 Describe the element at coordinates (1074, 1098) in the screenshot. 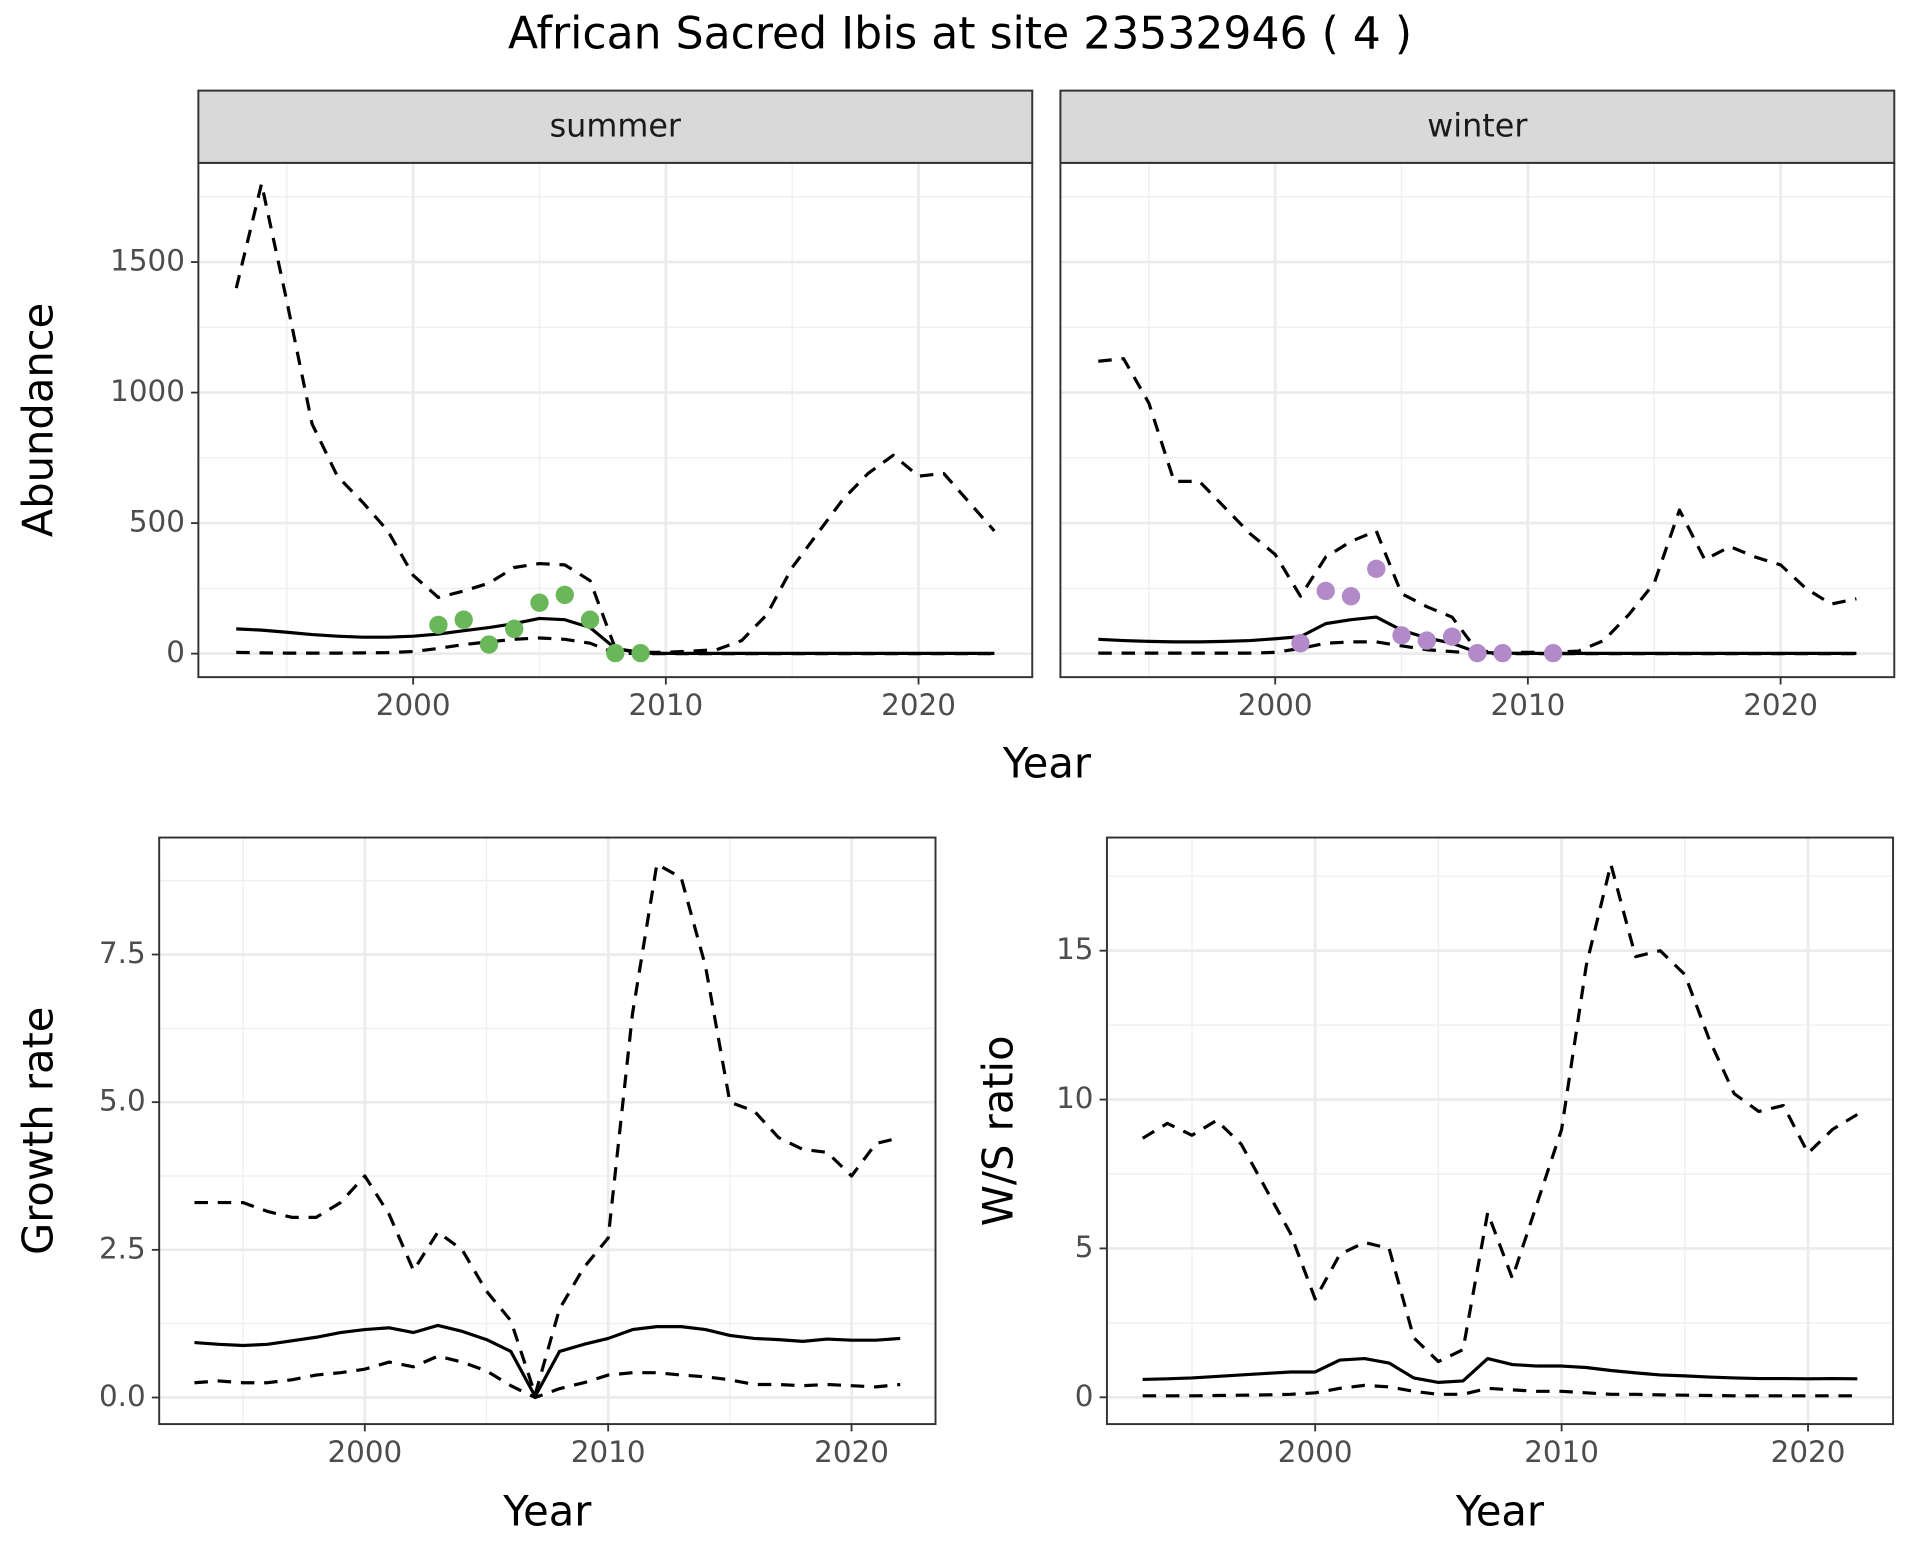

I see `y-tick-label: 10` at that location.